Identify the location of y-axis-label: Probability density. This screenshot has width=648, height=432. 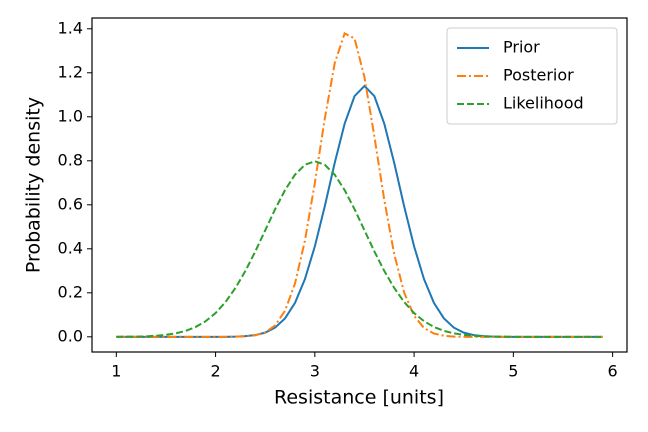
(34, 185).